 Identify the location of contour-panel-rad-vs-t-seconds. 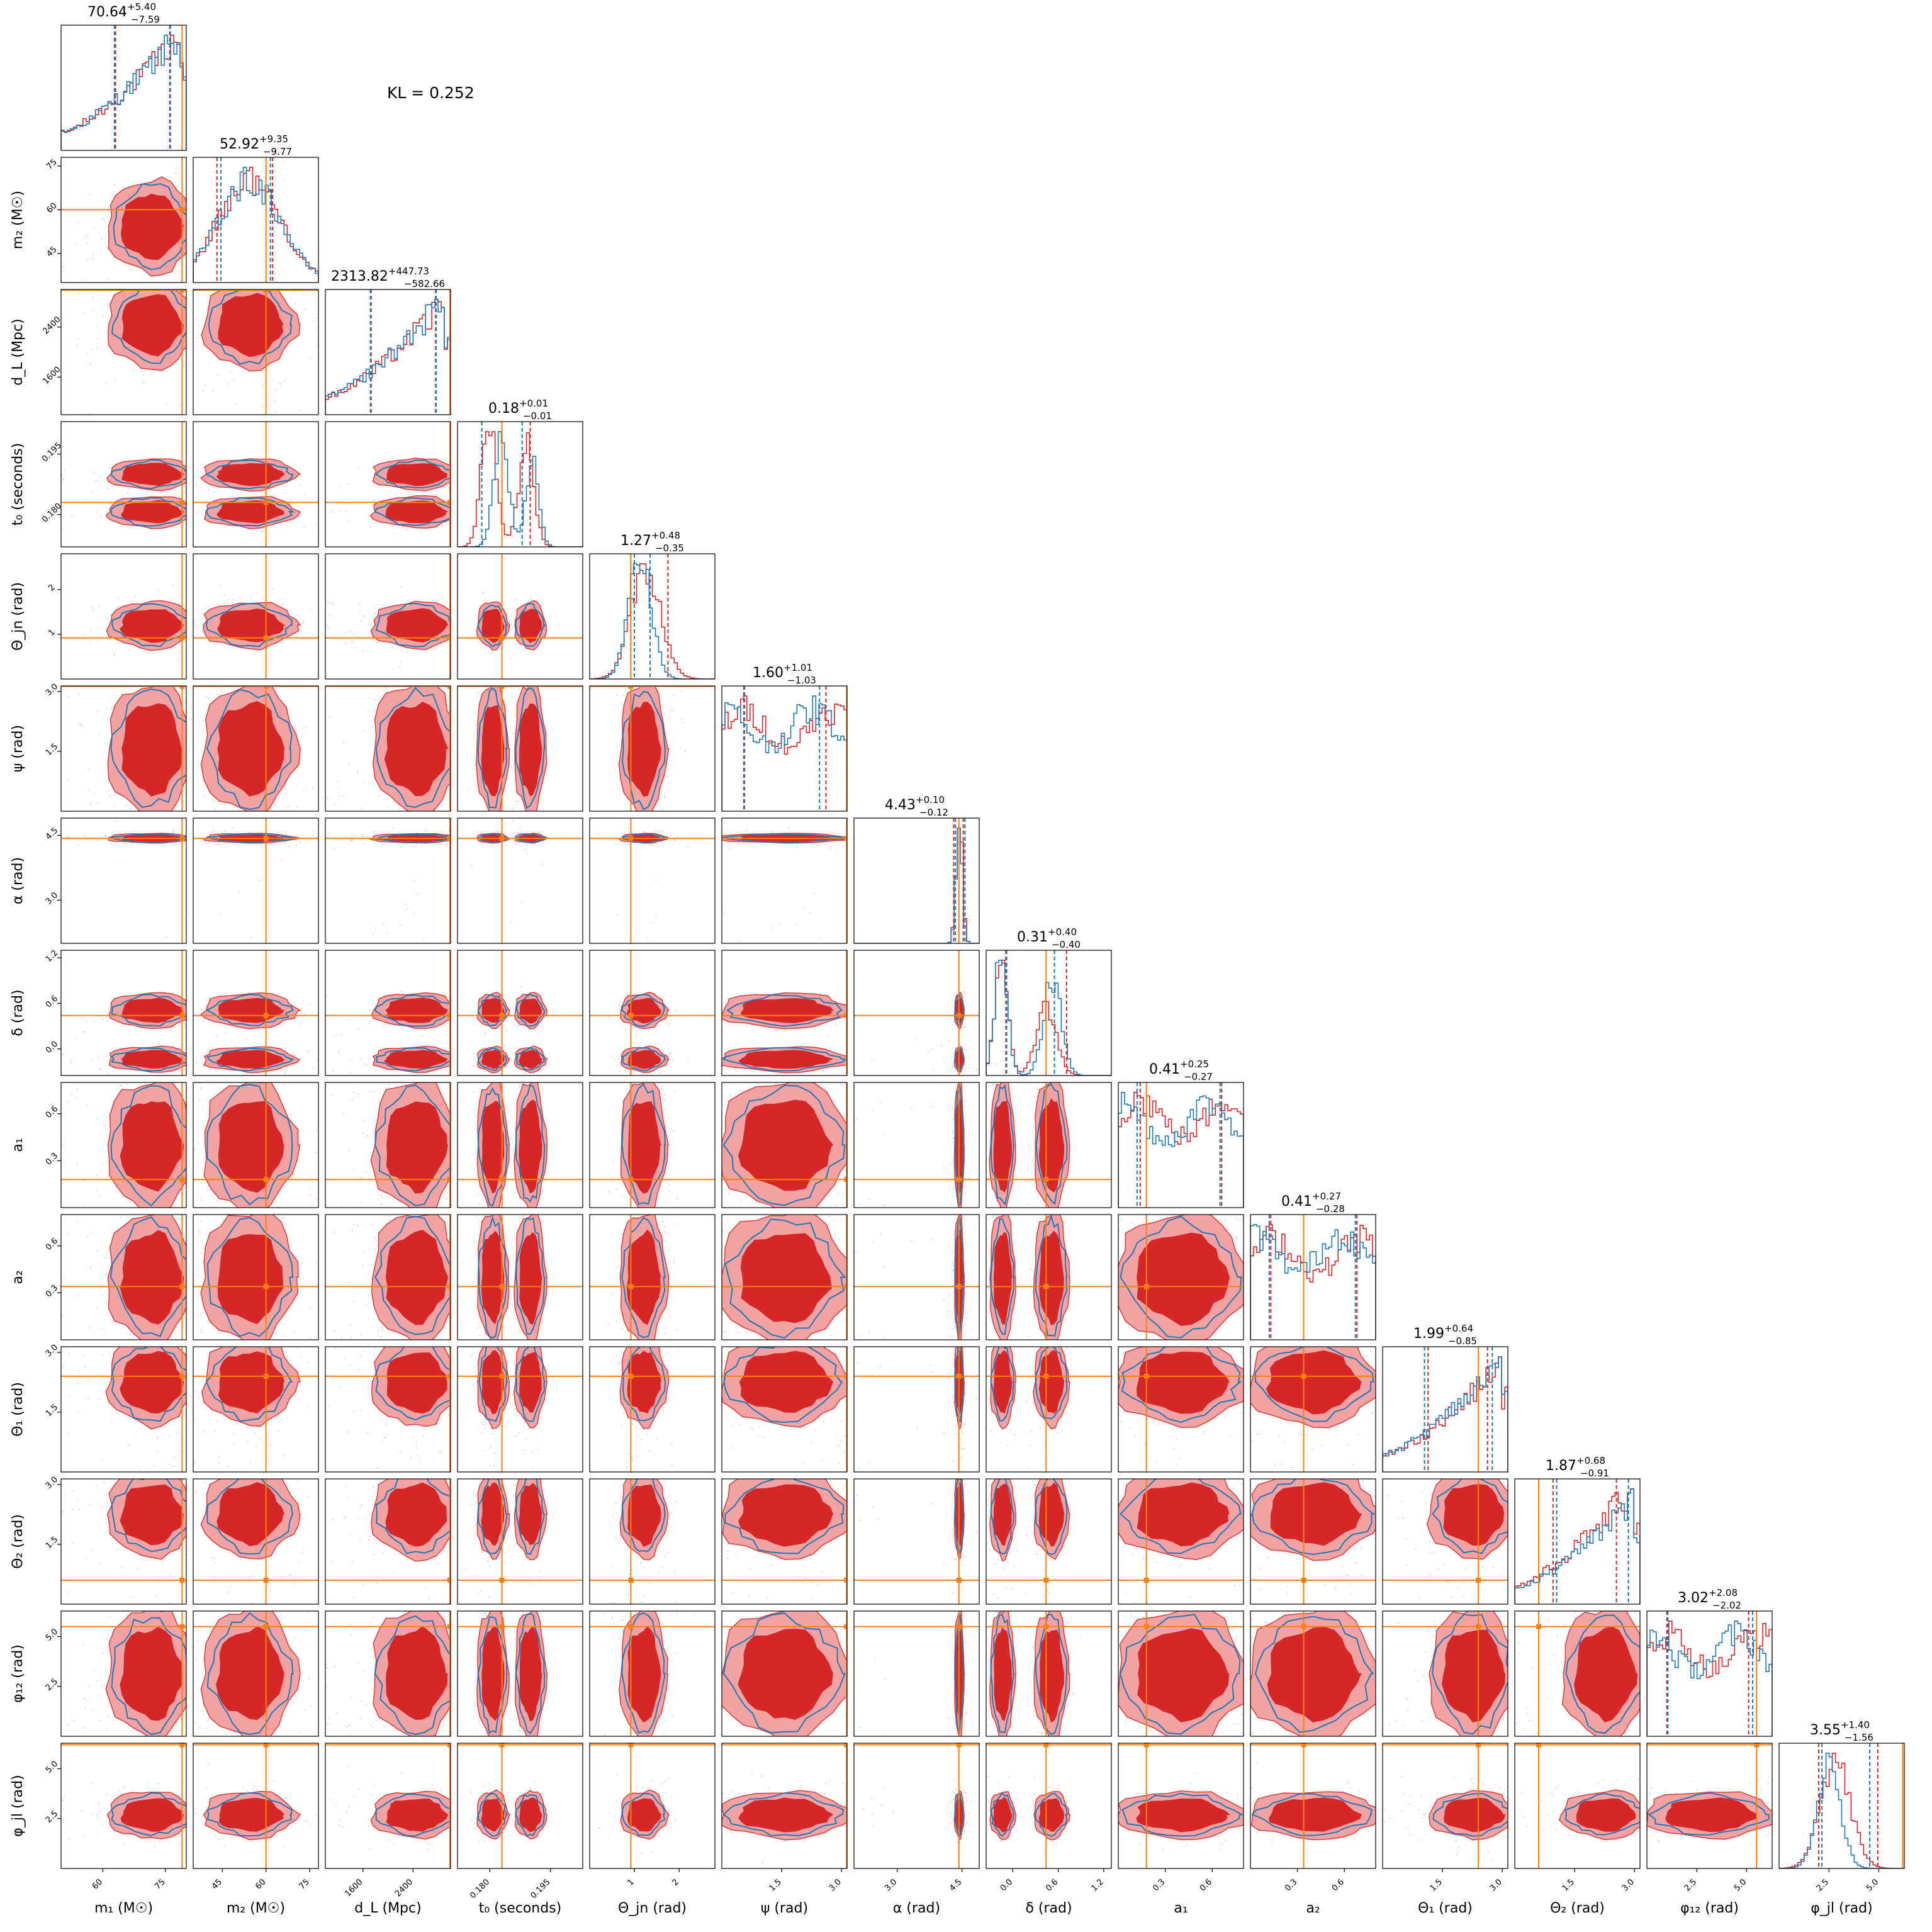
(520, 748).